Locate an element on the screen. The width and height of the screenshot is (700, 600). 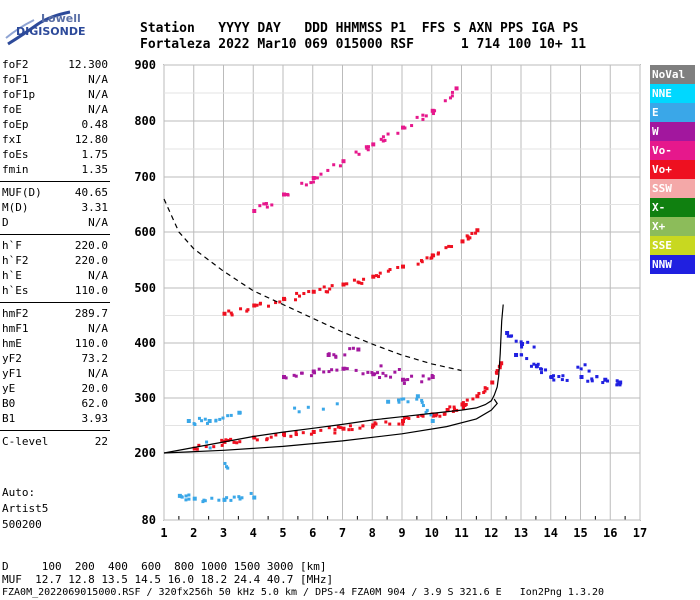
x-tick-label: 7 is located at coordinates (342, 533).